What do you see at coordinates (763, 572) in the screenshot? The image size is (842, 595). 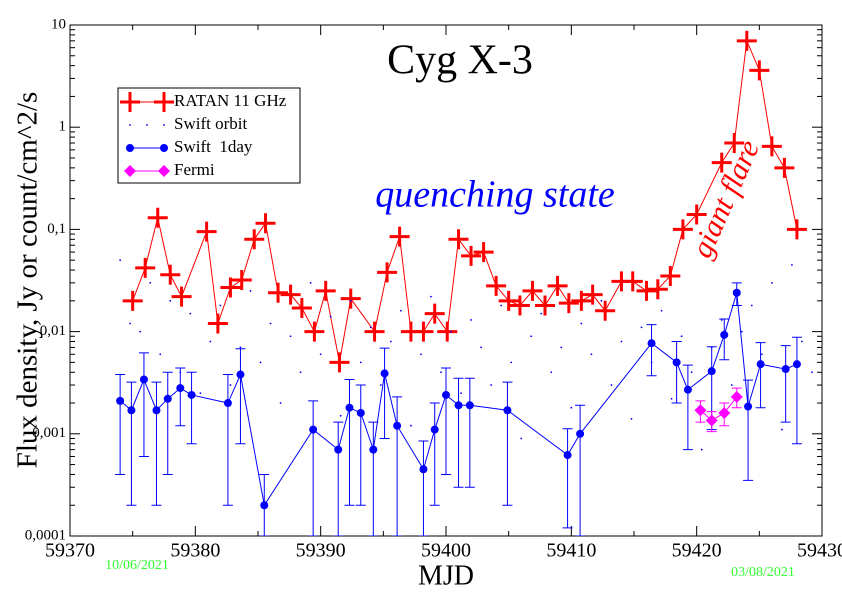 I see `annotation: 03/08/2021` at bounding box center [763, 572].